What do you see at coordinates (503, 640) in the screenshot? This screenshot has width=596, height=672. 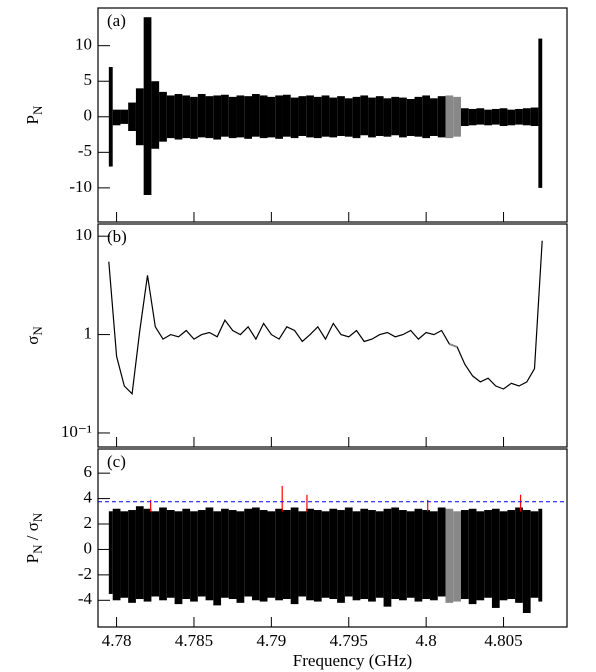 I see `x-tick-label: 4.805` at bounding box center [503, 640].